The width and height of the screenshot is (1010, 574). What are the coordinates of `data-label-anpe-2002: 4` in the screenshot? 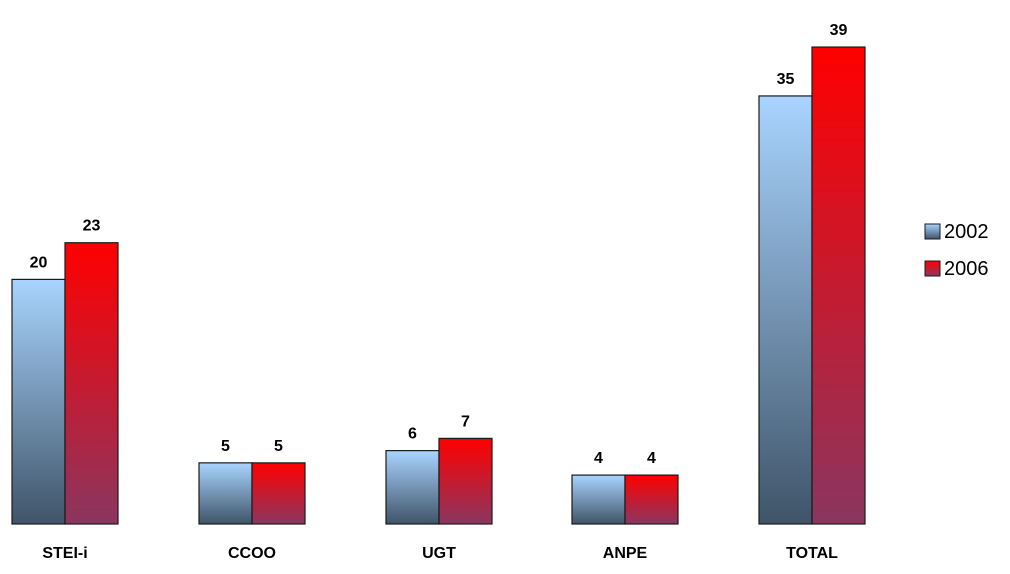 It's located at (598, 458).